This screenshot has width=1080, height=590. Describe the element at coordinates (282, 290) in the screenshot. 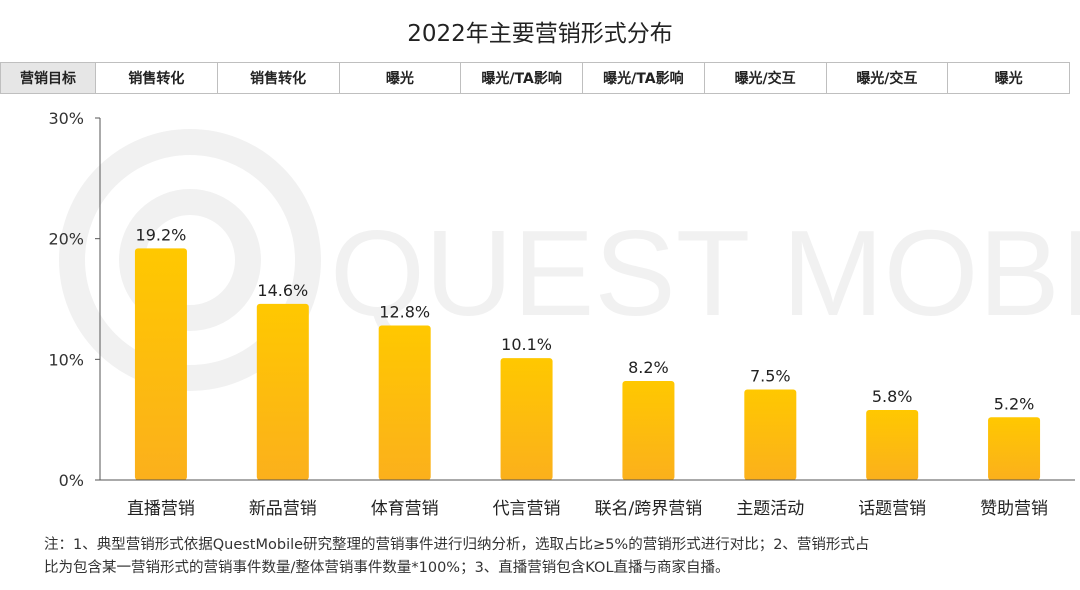

I see `bar-value-label: 14.6%` at that location.